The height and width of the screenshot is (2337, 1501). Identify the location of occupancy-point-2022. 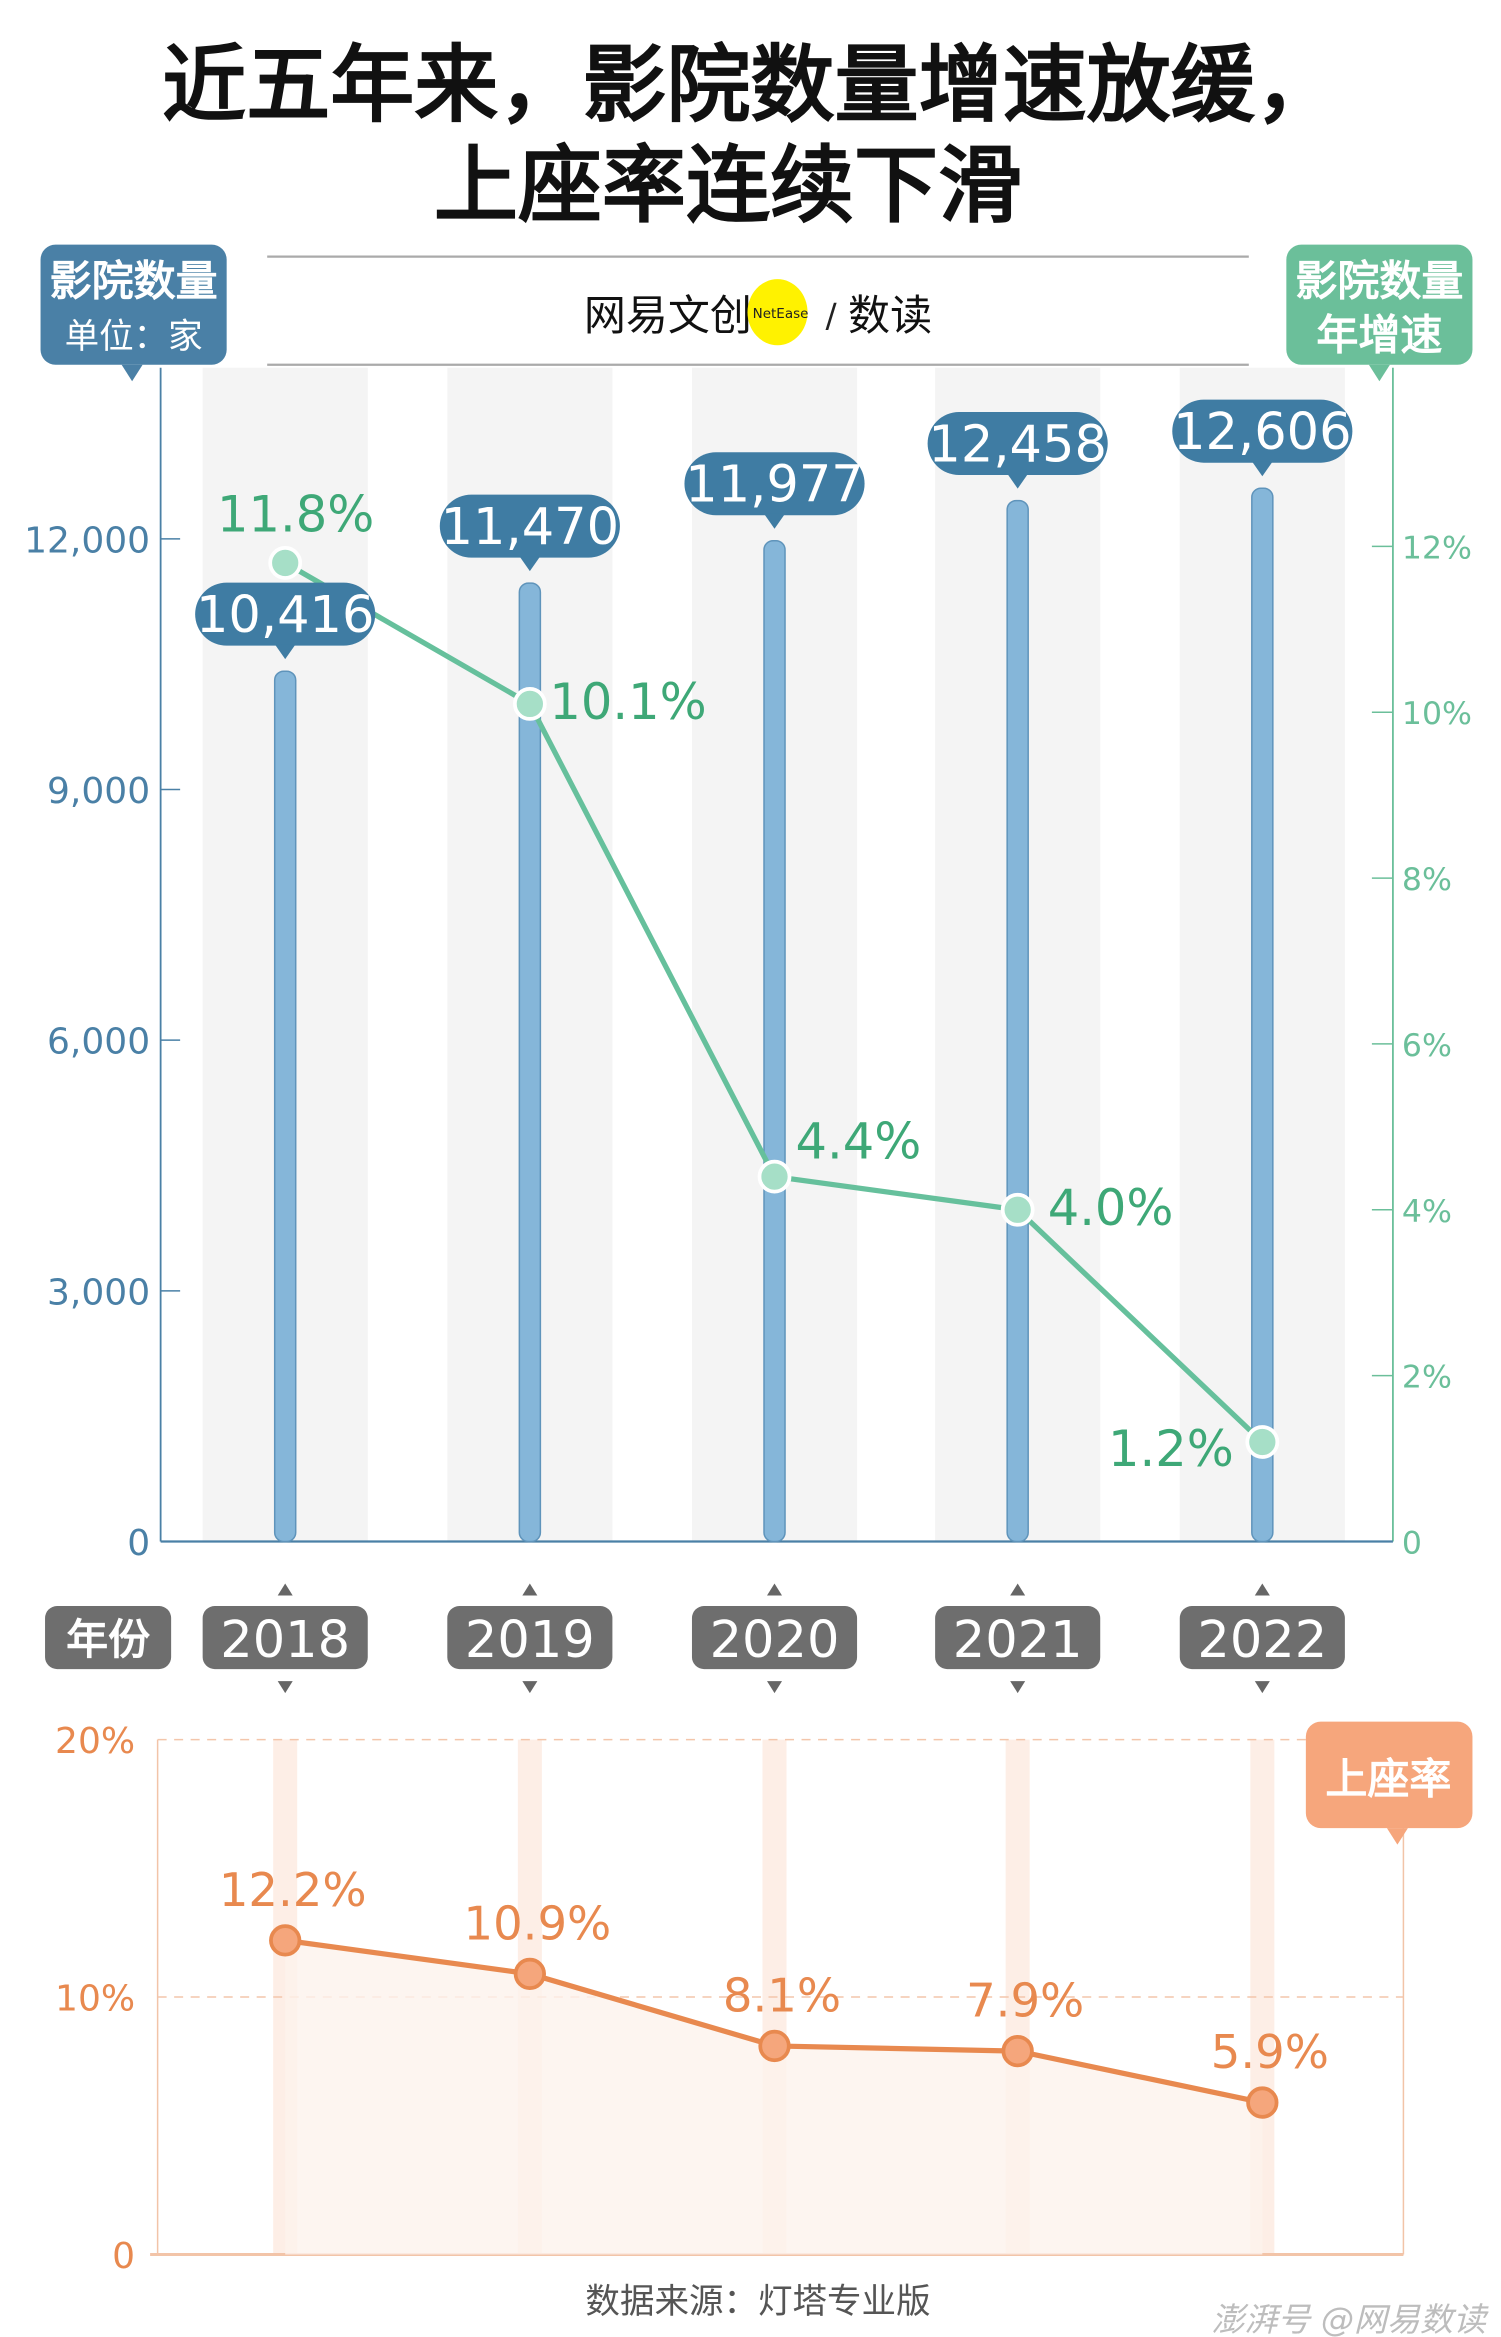
(1262, 2102).